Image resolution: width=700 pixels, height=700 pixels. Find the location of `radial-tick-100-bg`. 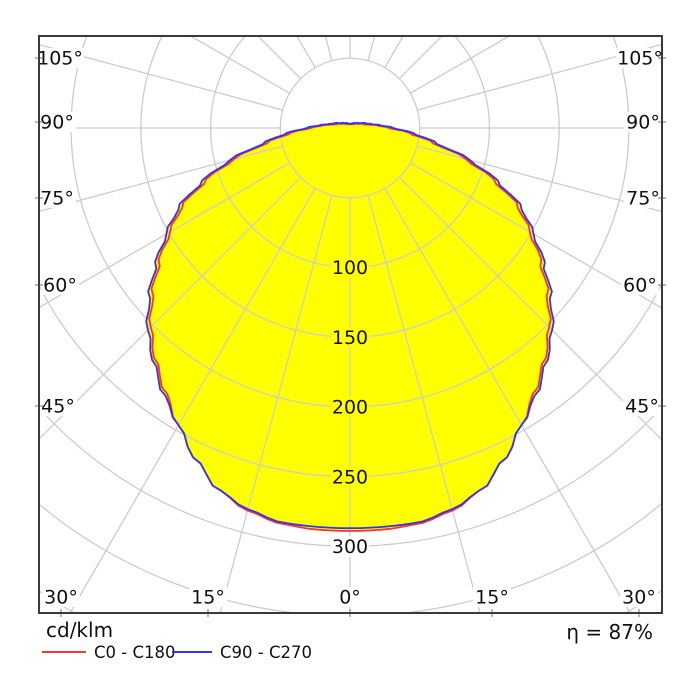

radial-tick-100-bg is located at coordinates (350, 267).